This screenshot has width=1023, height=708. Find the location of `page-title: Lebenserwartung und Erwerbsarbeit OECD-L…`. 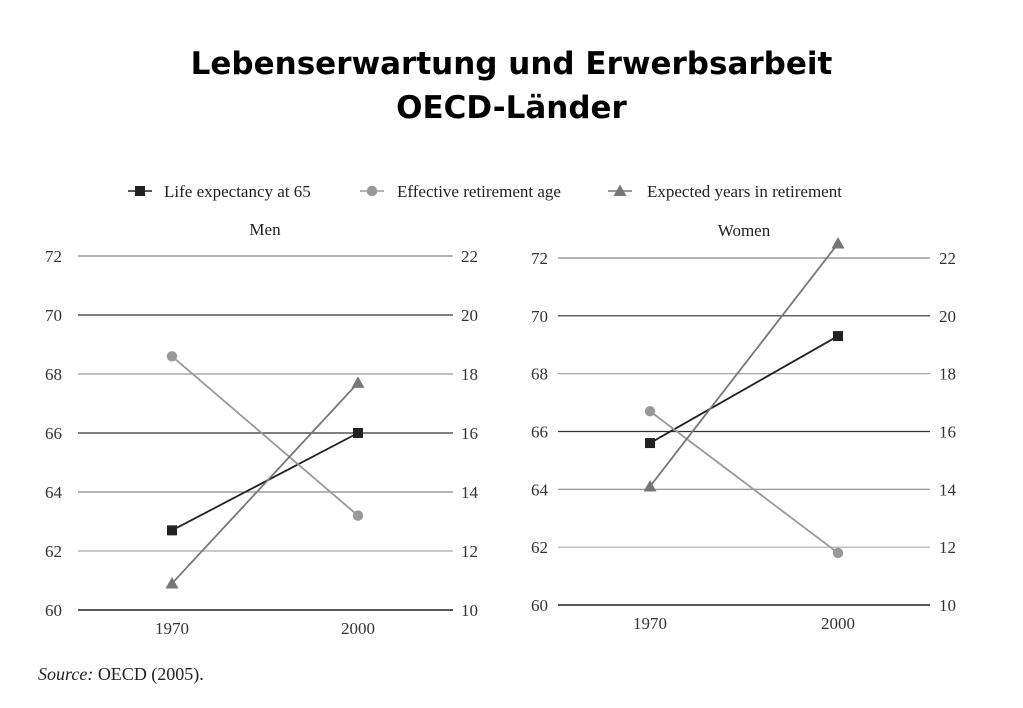

page-title: Lebenserwartung und Erwerbsarbeit OECD-L… is located at coordinates (511, 86).